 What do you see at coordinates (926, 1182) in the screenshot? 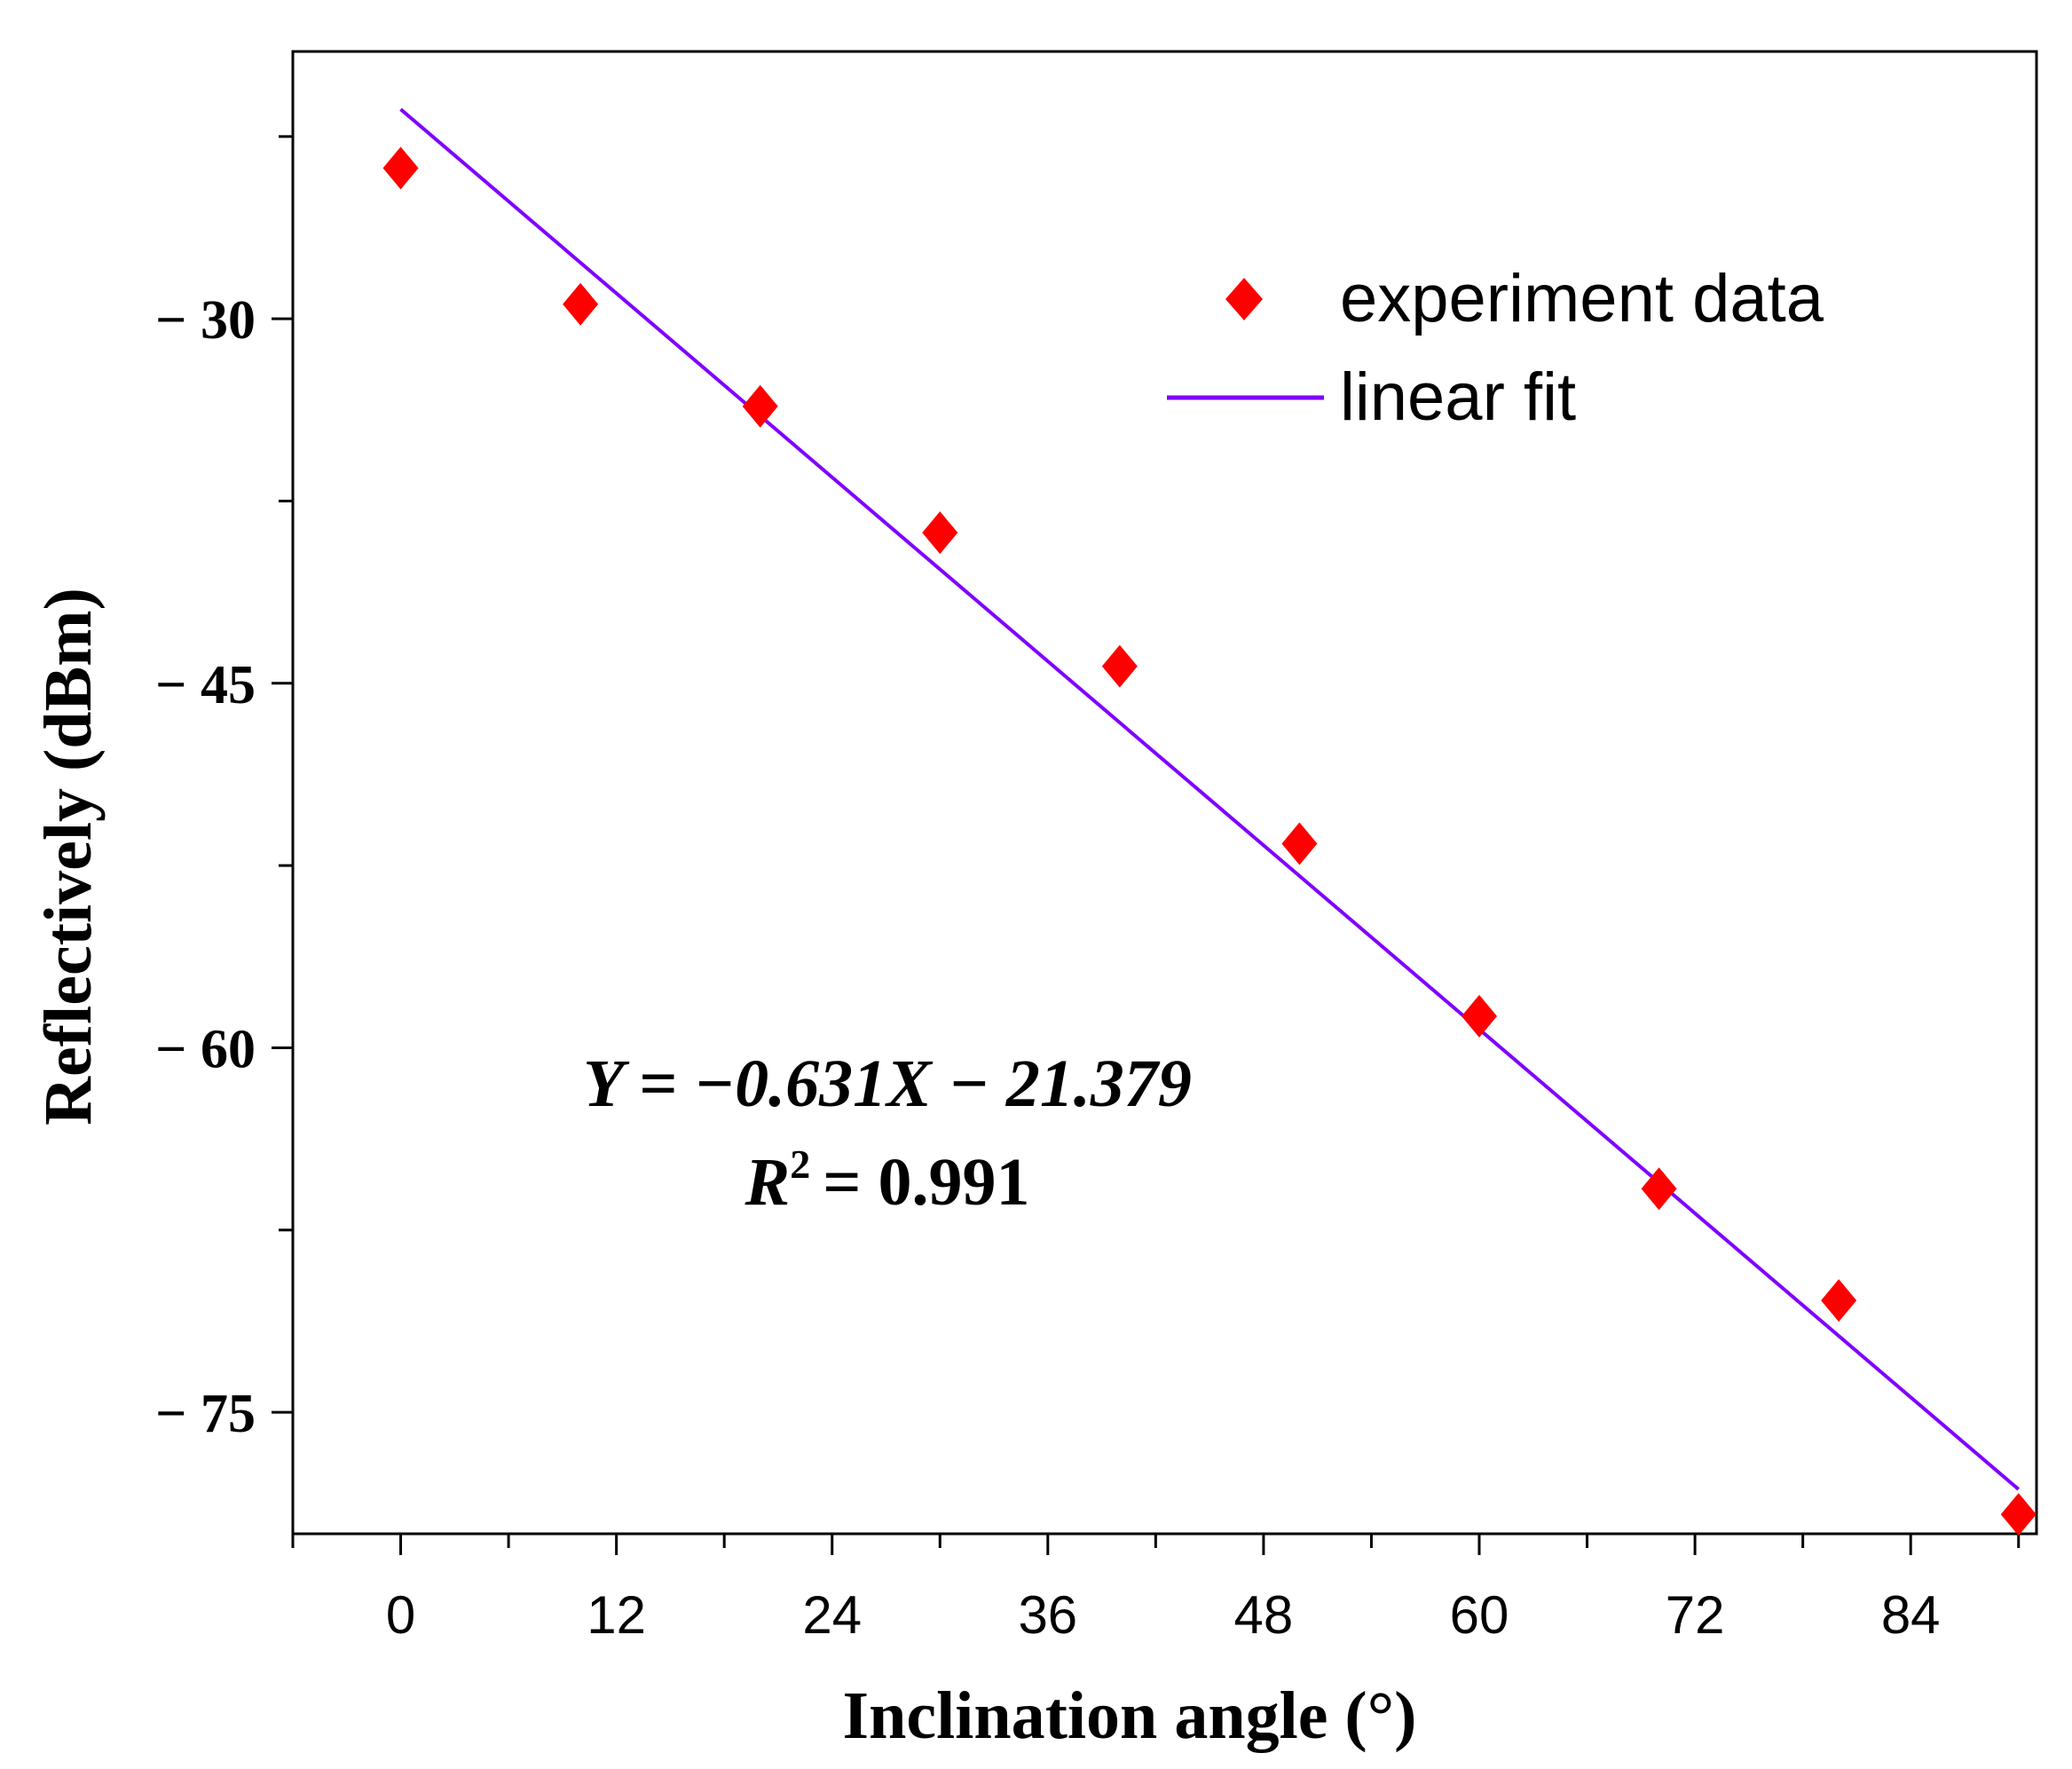
I see `r-value: = 0.991` at bounding box center [926, 1182].